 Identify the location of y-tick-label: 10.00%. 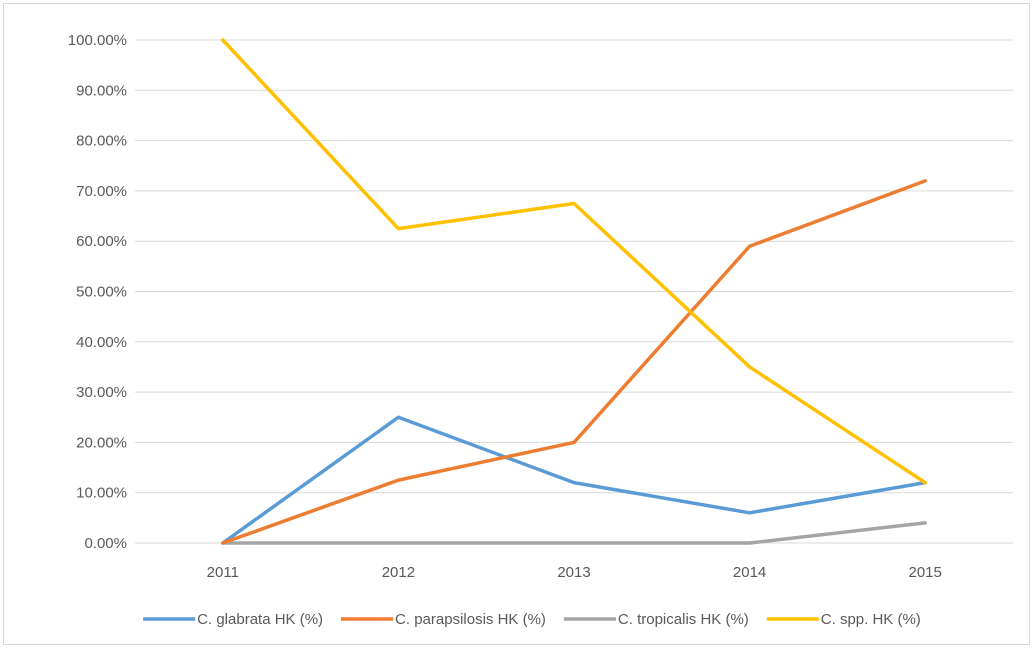
(101, 493).